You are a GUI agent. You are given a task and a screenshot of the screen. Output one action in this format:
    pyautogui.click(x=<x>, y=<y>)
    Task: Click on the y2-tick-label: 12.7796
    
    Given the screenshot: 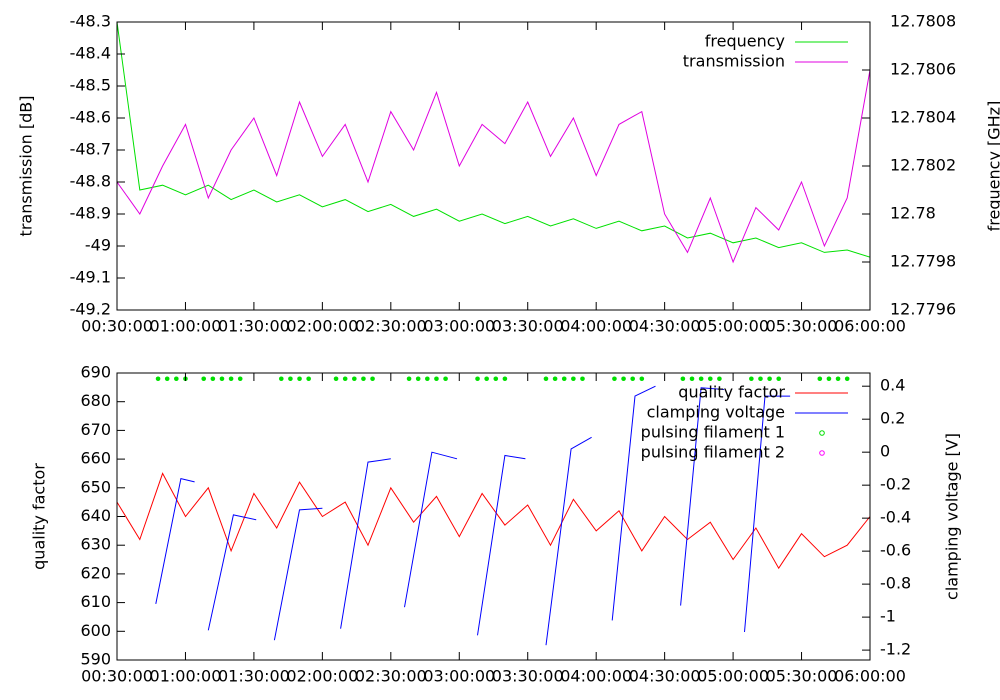 What is the action you would take?
    pyautogui.click(x=923, y=309)
    